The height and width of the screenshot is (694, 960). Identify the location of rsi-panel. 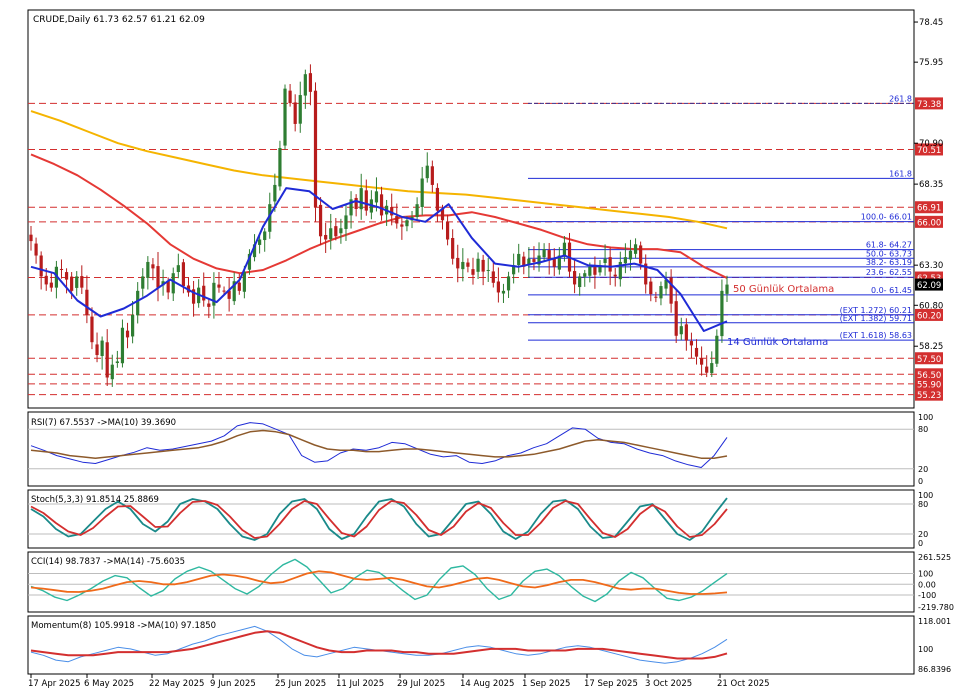
(471, 449).